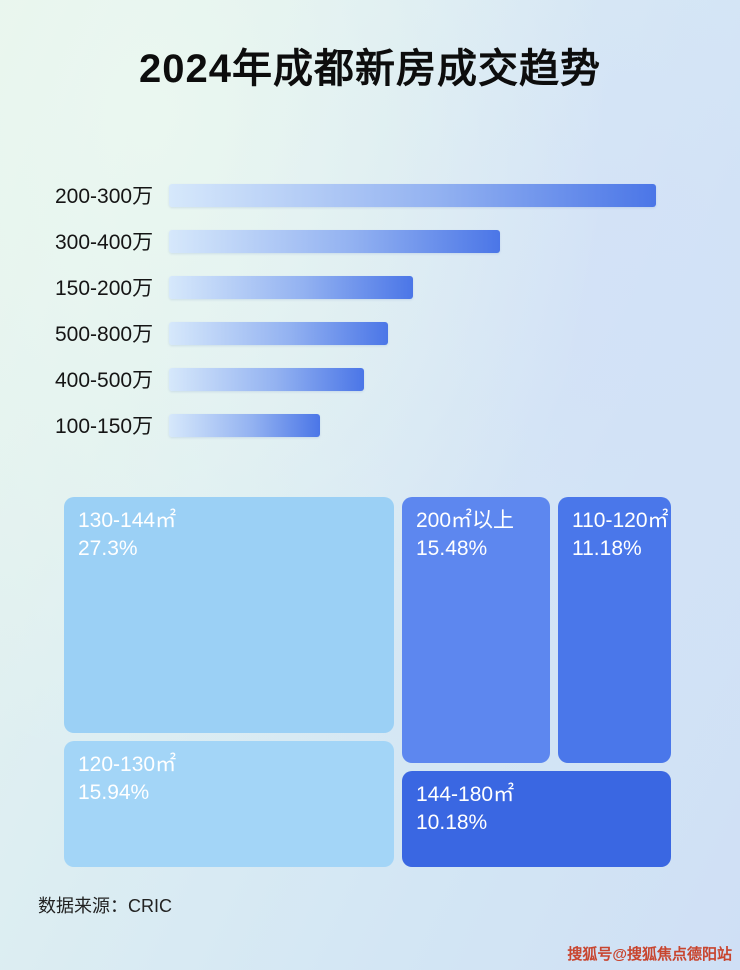  What do you see at coordinates (465, 794) in the screenshot?
I see `cell-label: 144-180㎡` at bounding box center [465, 794].